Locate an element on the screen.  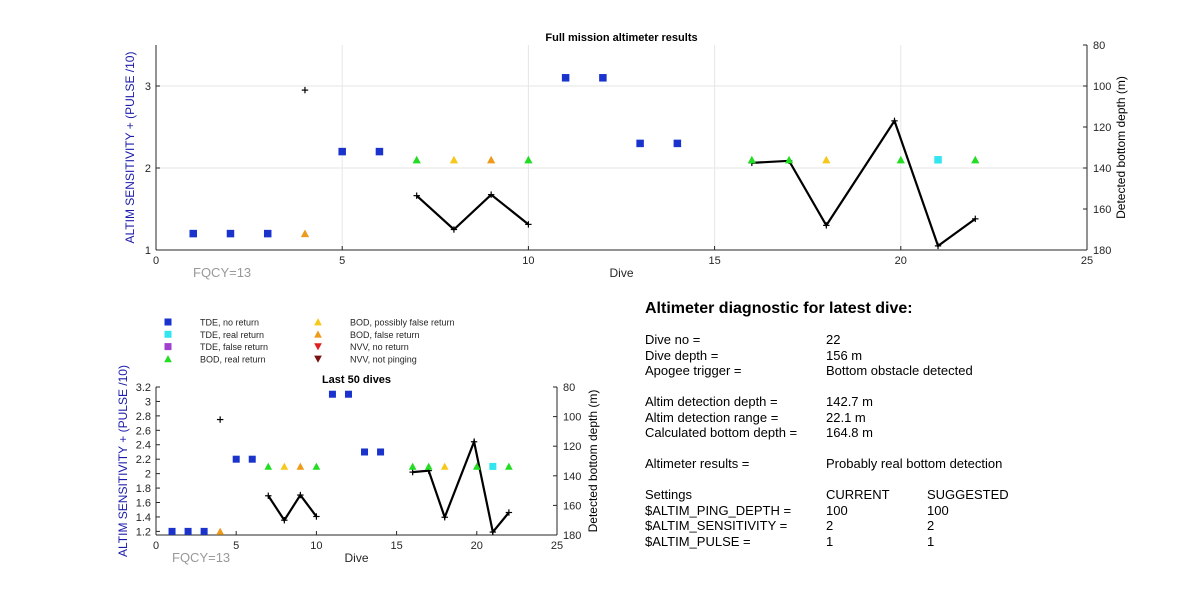
x-tick-label: 5 is located at coordinates (236, 546).